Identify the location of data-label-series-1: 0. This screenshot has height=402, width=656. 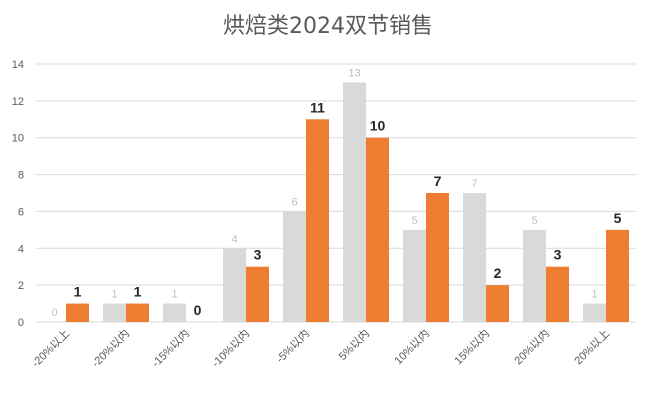
(54, 313).